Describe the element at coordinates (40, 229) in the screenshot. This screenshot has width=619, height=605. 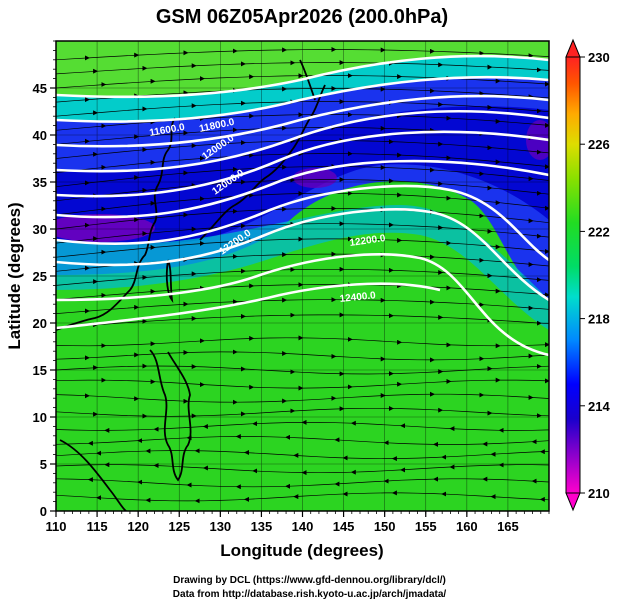
I see `y-tick-label: 30` at that location.